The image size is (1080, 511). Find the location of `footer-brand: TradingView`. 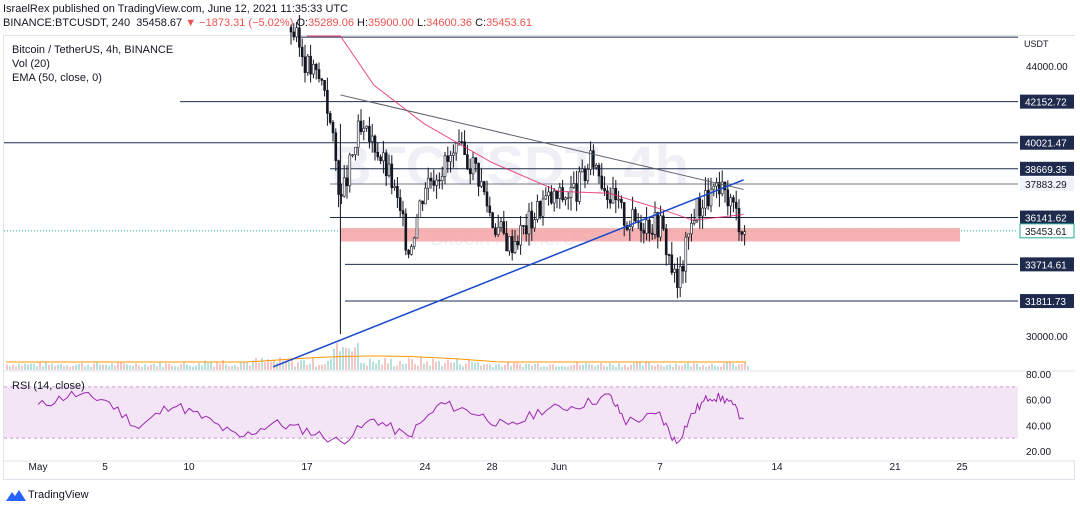

footer-brand: TradingView is located at coordinates (58, 495).